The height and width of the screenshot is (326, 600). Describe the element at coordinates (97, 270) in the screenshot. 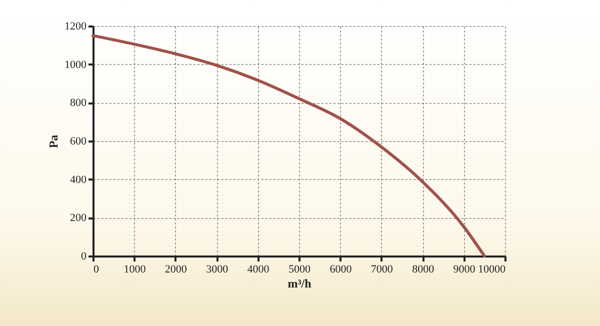

I see `x-tick-label: 0` at that location.